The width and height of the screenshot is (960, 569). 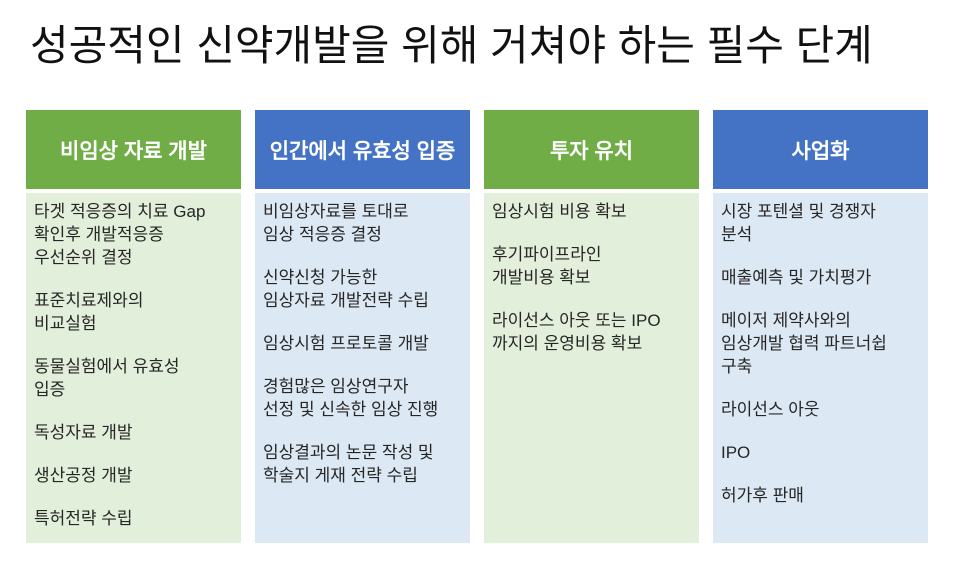 What do you see at coordinates (346, 289) in the screenshot?
I see `stage-item: 신약신청 가능한 임상자료 개발전략 수립` at bounding box center [346, 289].